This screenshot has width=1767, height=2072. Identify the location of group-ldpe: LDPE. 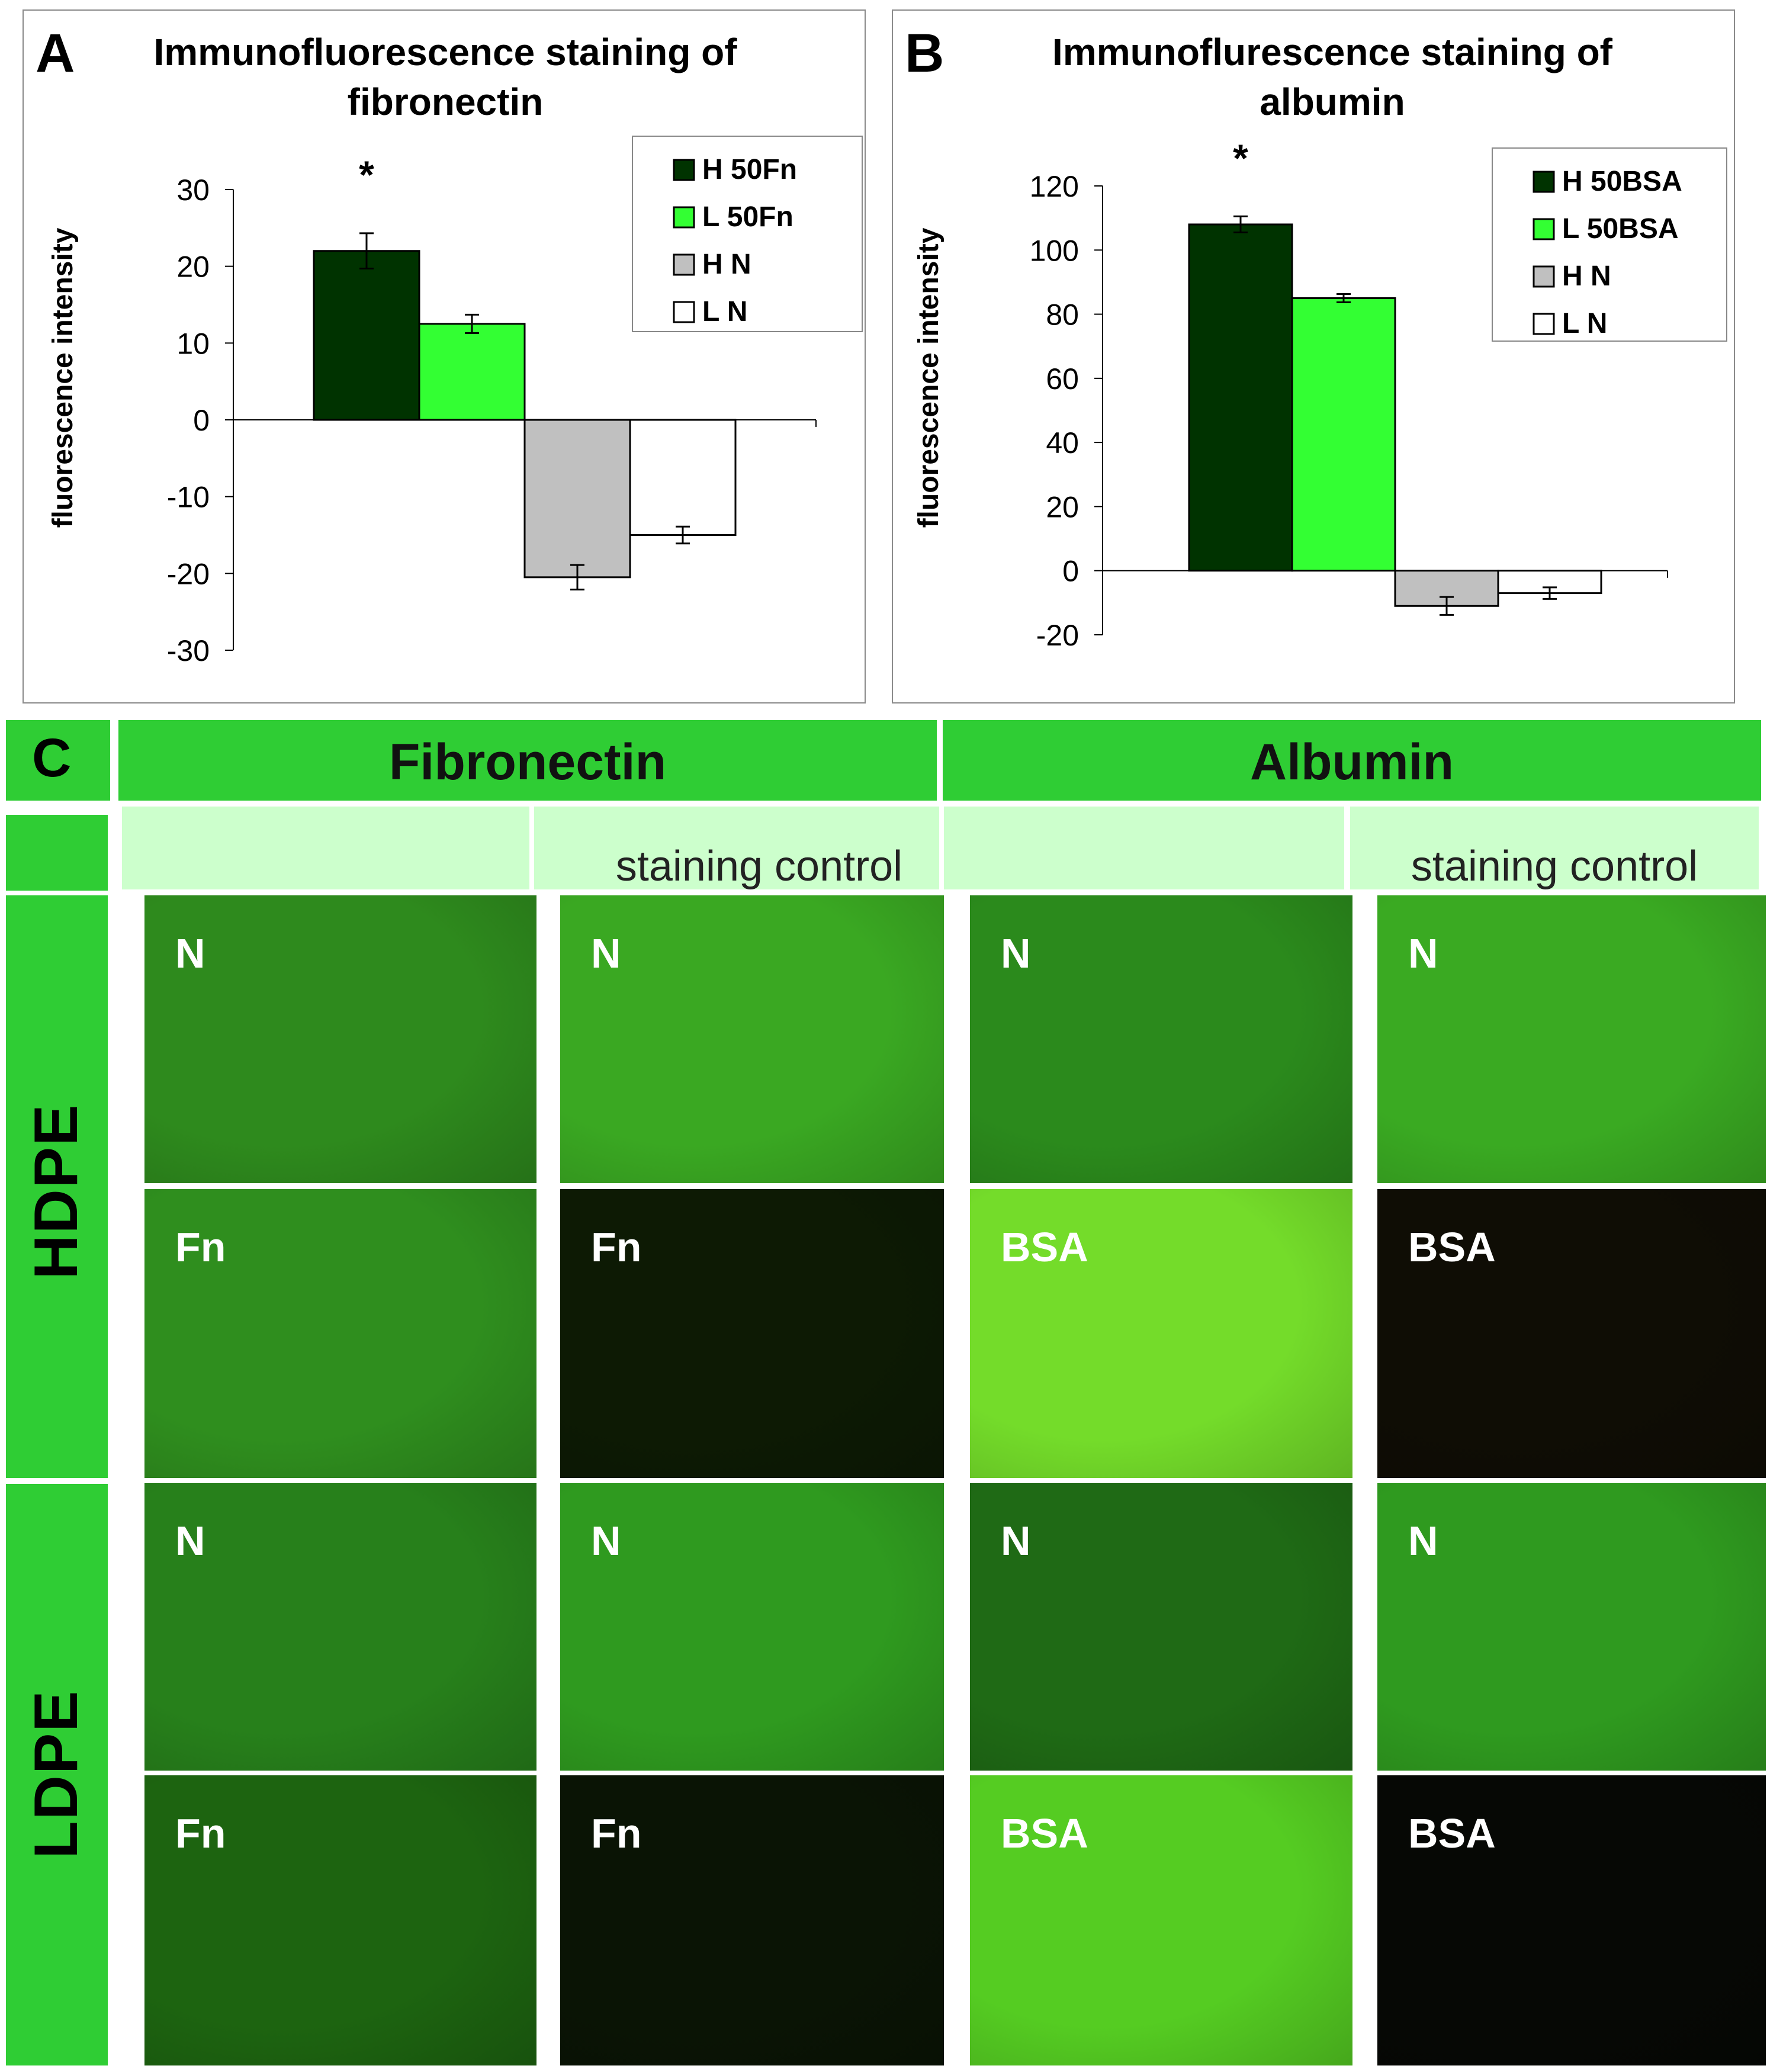
(57, 1774).